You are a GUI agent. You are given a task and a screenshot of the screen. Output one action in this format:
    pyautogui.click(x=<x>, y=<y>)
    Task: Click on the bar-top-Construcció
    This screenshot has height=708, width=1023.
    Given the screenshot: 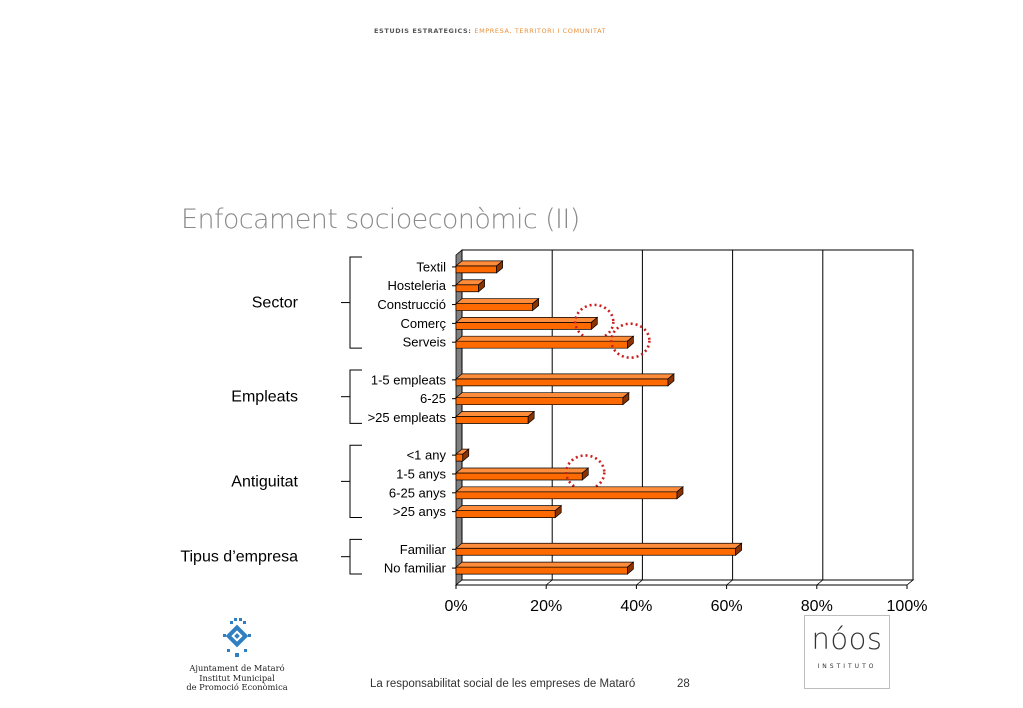 What is the action you would take?
    pyautogui.click(x=497, y=301)
    